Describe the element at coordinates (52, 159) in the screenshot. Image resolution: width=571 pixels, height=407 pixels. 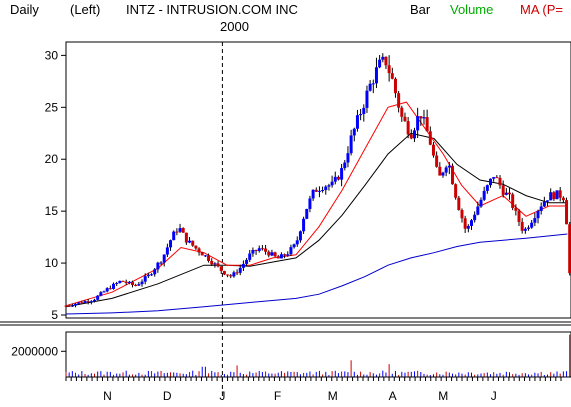
I see `price-y-tick-label: 20` at that location.